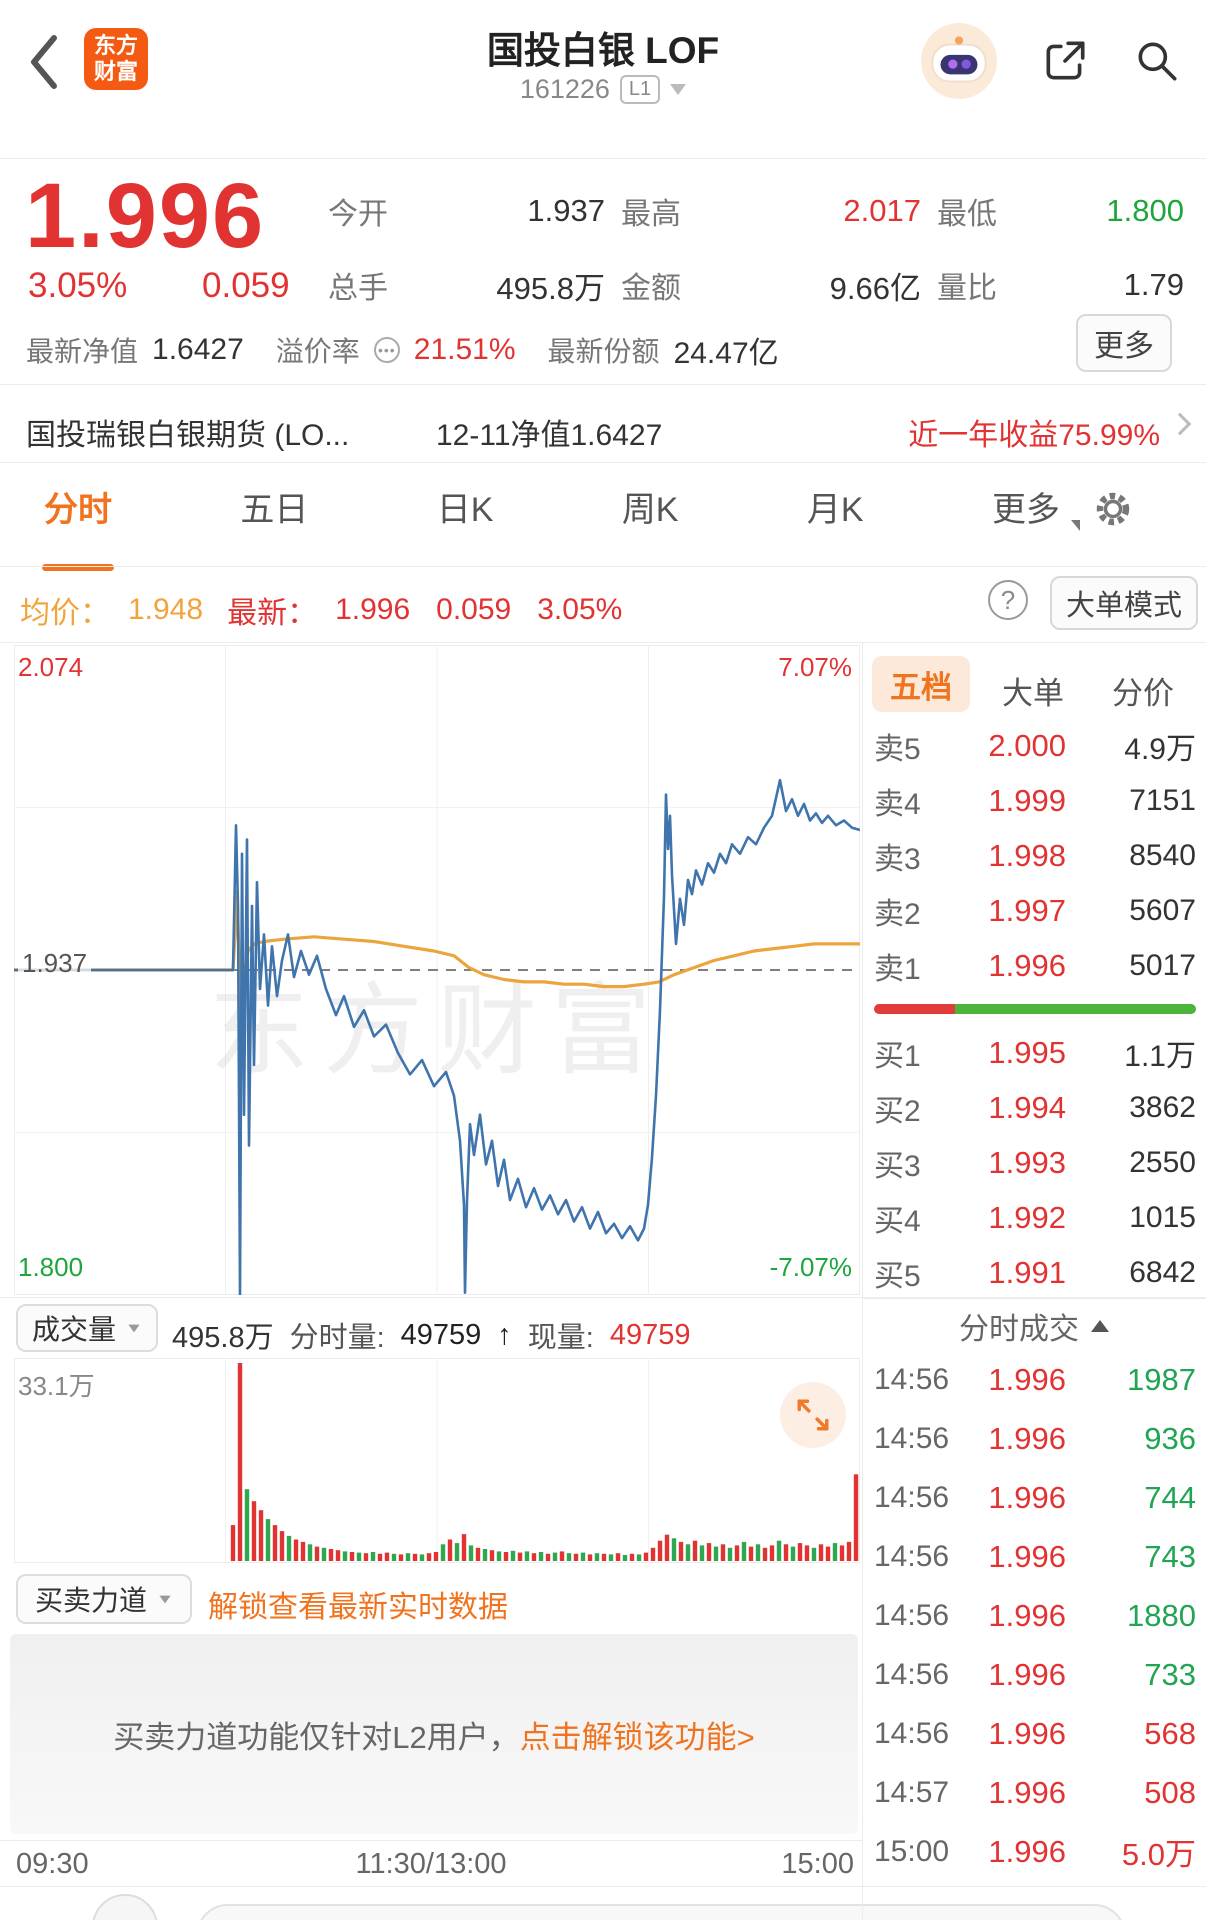 Image resolution: width=1206 pixels, height=1920 pixels. I want to click on y-label-bottom-pct: -7.07%, so click(810, 1267).